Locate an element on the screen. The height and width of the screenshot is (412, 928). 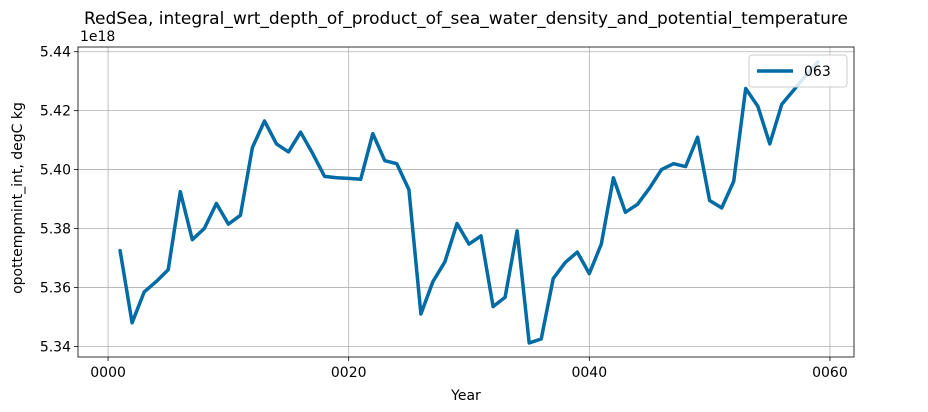
x-tick-label: 0060 is located at coordinates (830, 373).